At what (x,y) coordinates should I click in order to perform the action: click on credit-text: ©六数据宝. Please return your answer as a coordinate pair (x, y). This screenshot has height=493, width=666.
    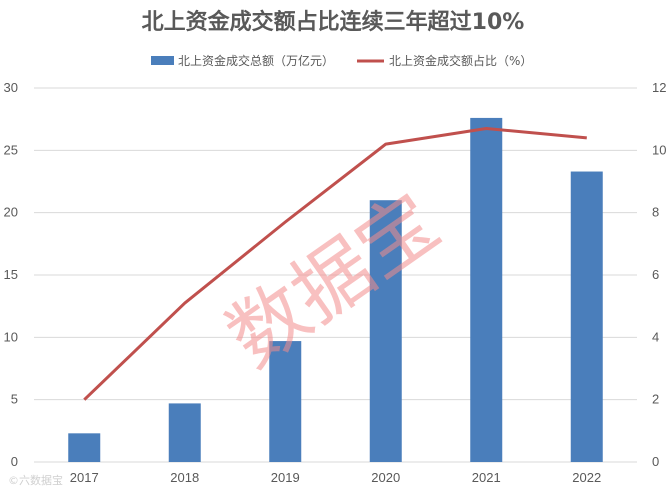
    Looking at the image, I should click on (35, 480).